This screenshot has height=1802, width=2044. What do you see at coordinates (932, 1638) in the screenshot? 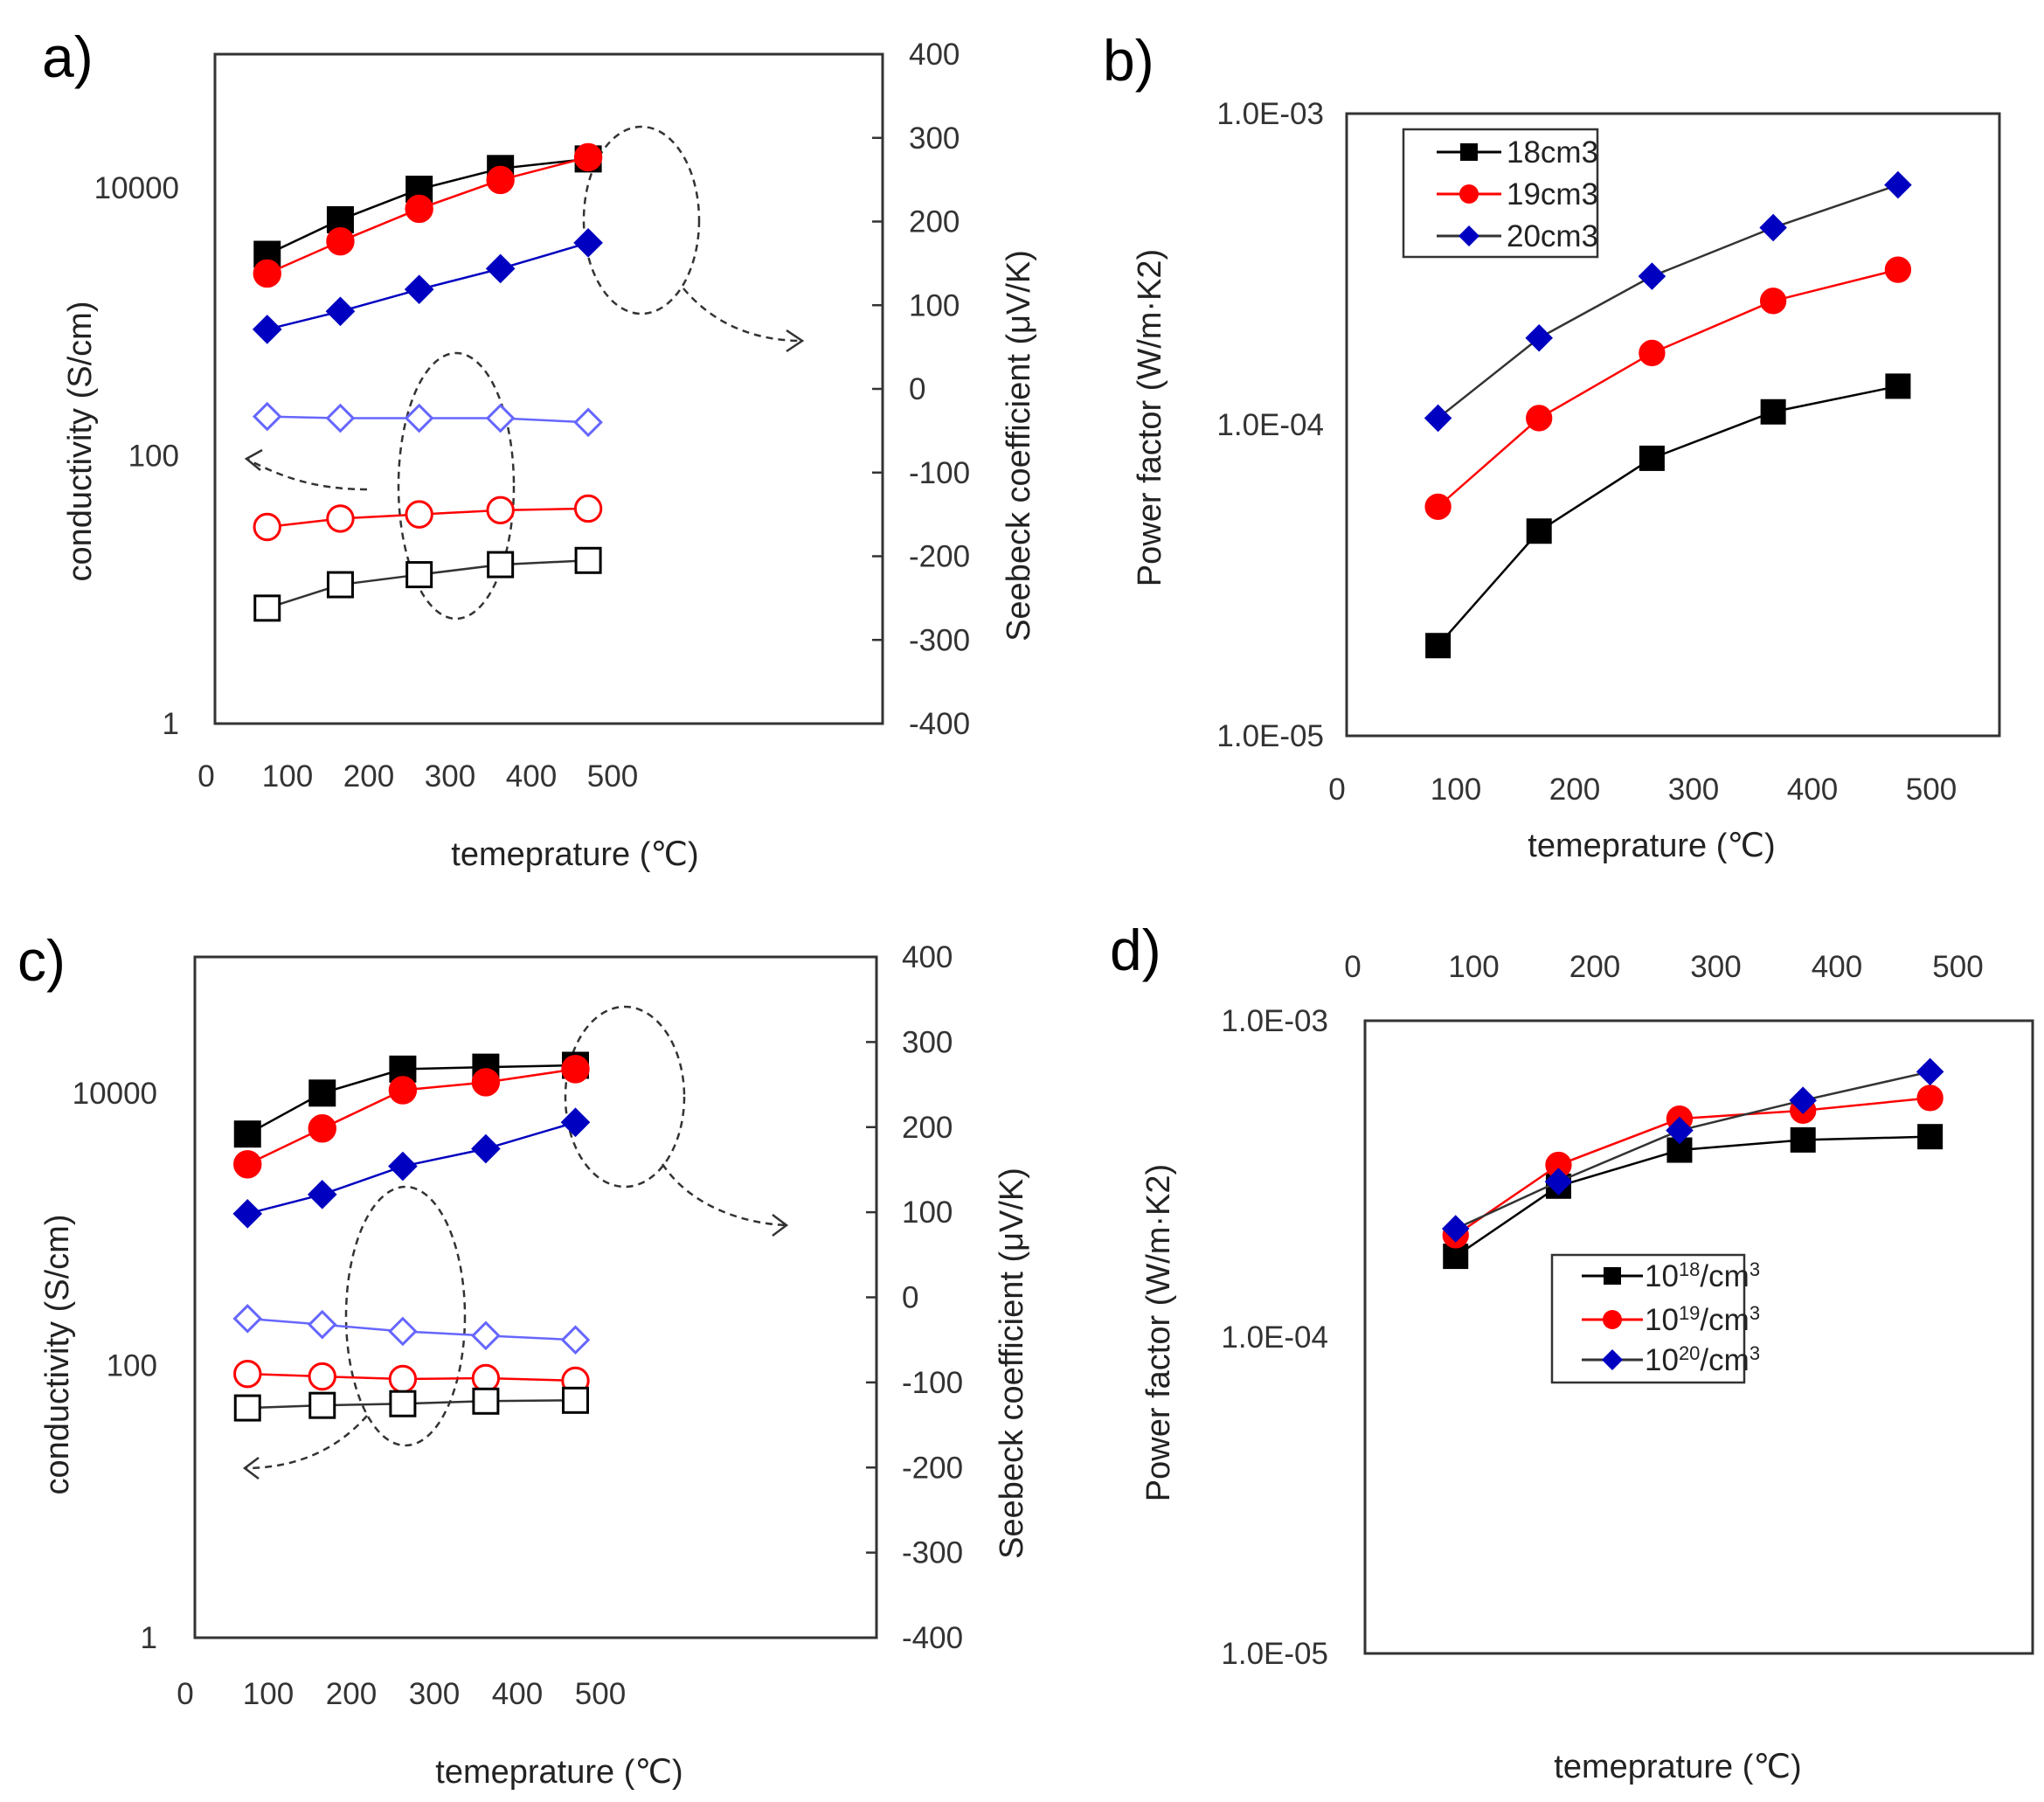
I see `panel-c-ytick-right-label: -400` at bounding box center [932, 1638].